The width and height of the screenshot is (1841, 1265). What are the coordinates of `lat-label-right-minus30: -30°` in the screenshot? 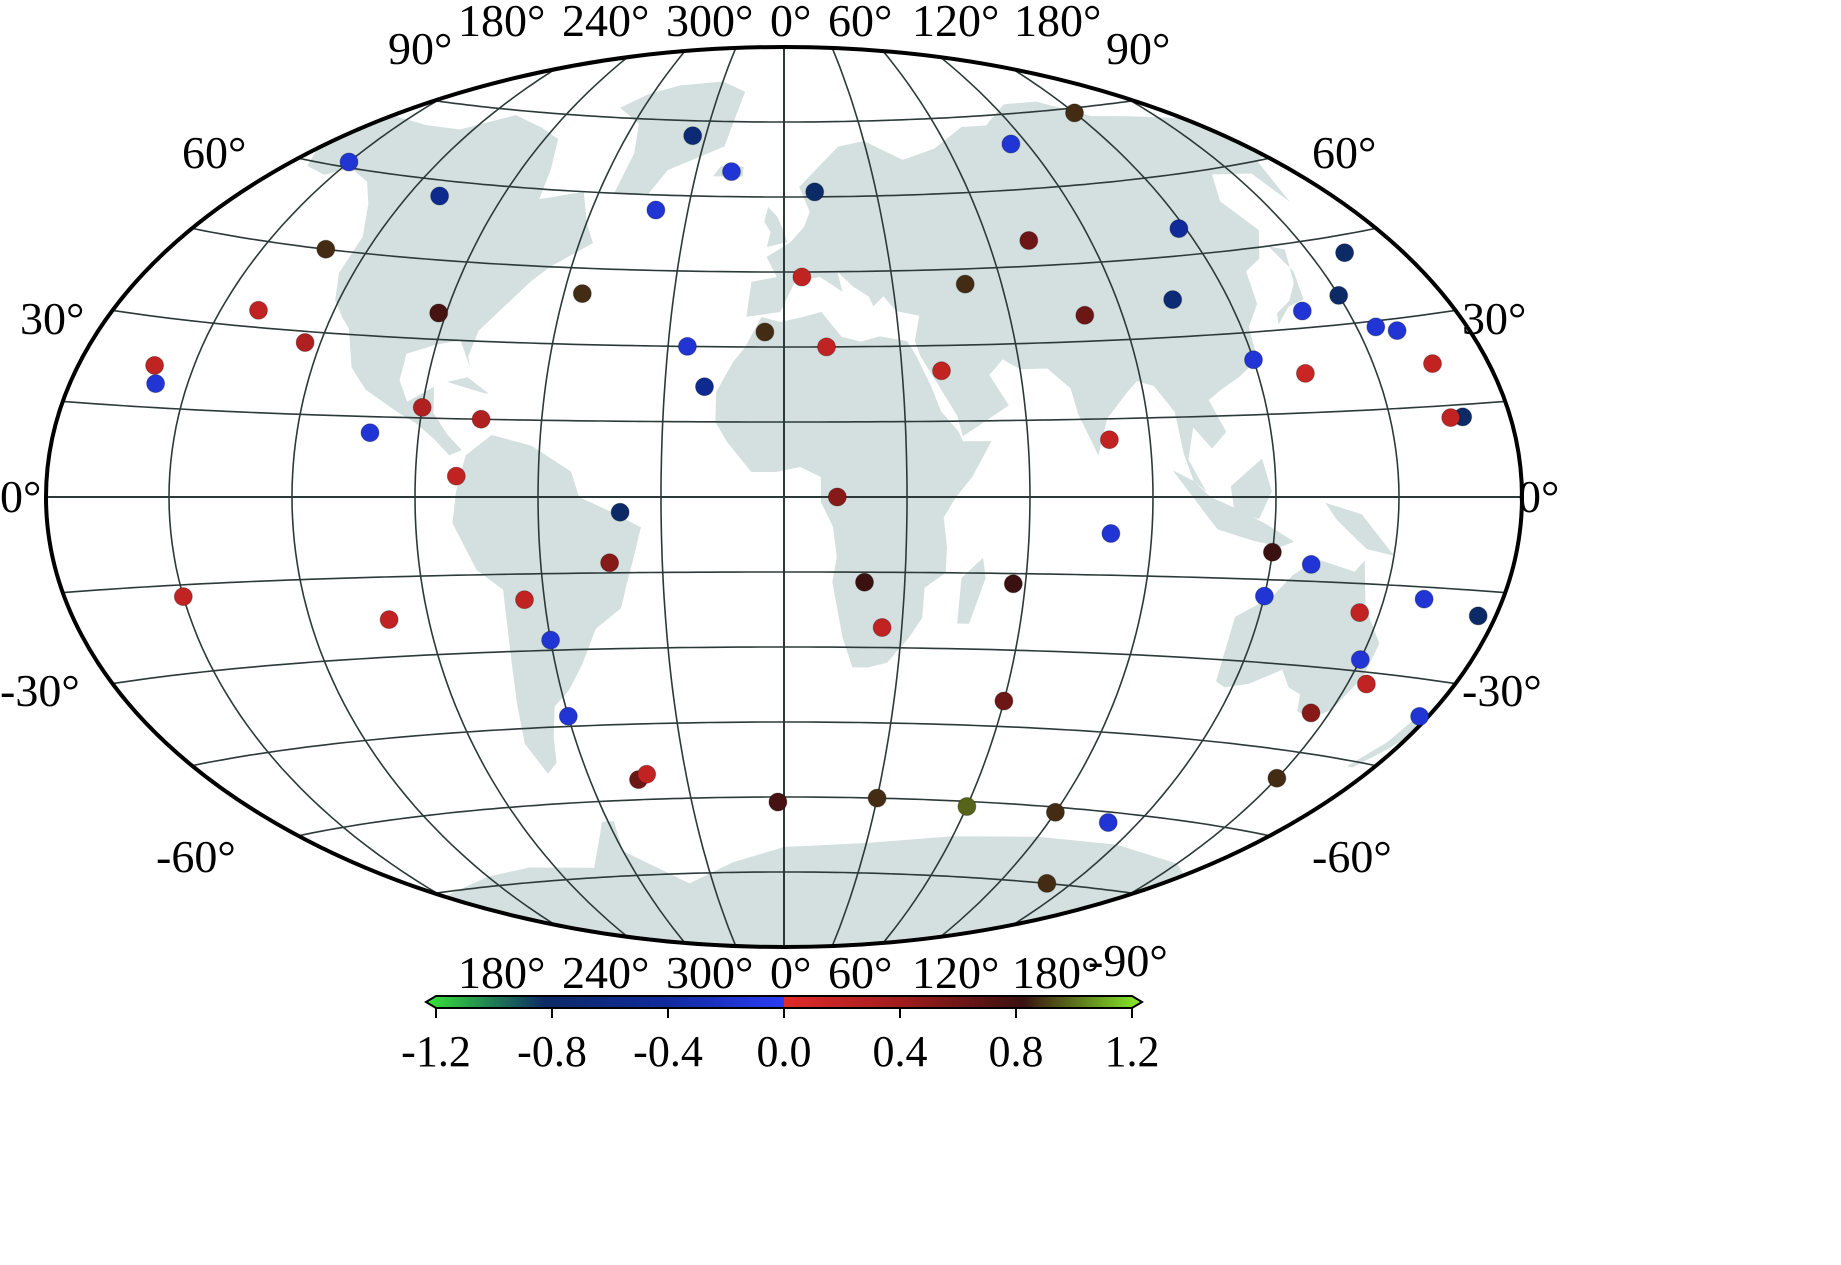 It's located at (1502, 690).